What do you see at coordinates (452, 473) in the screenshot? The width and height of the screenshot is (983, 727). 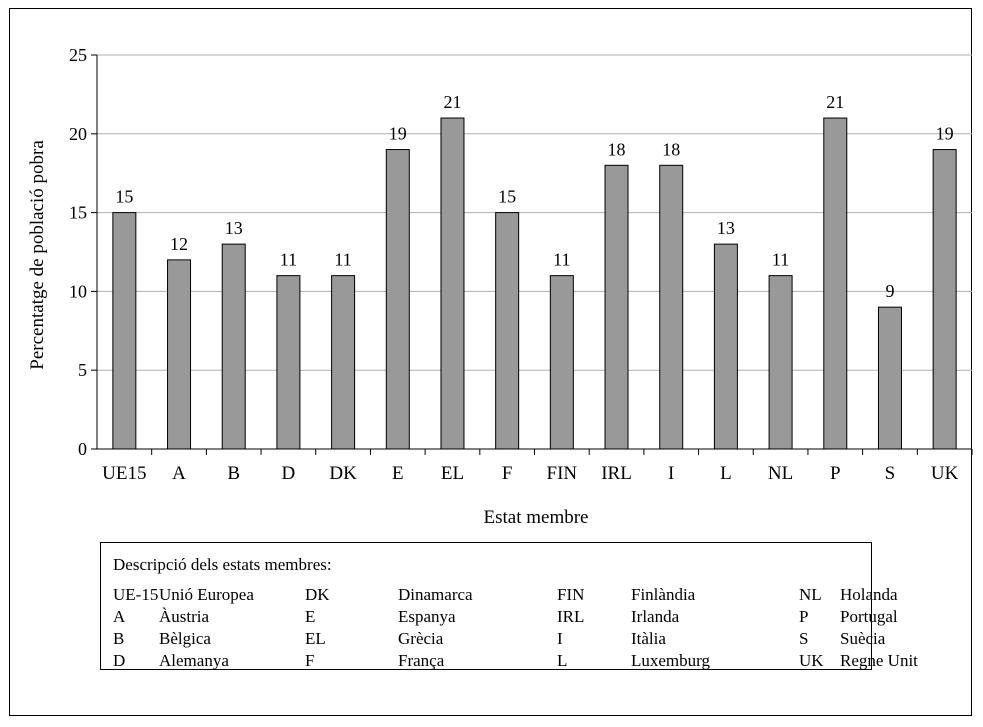 I see `x-tick-label: EL` at bounding box center [452, 473].